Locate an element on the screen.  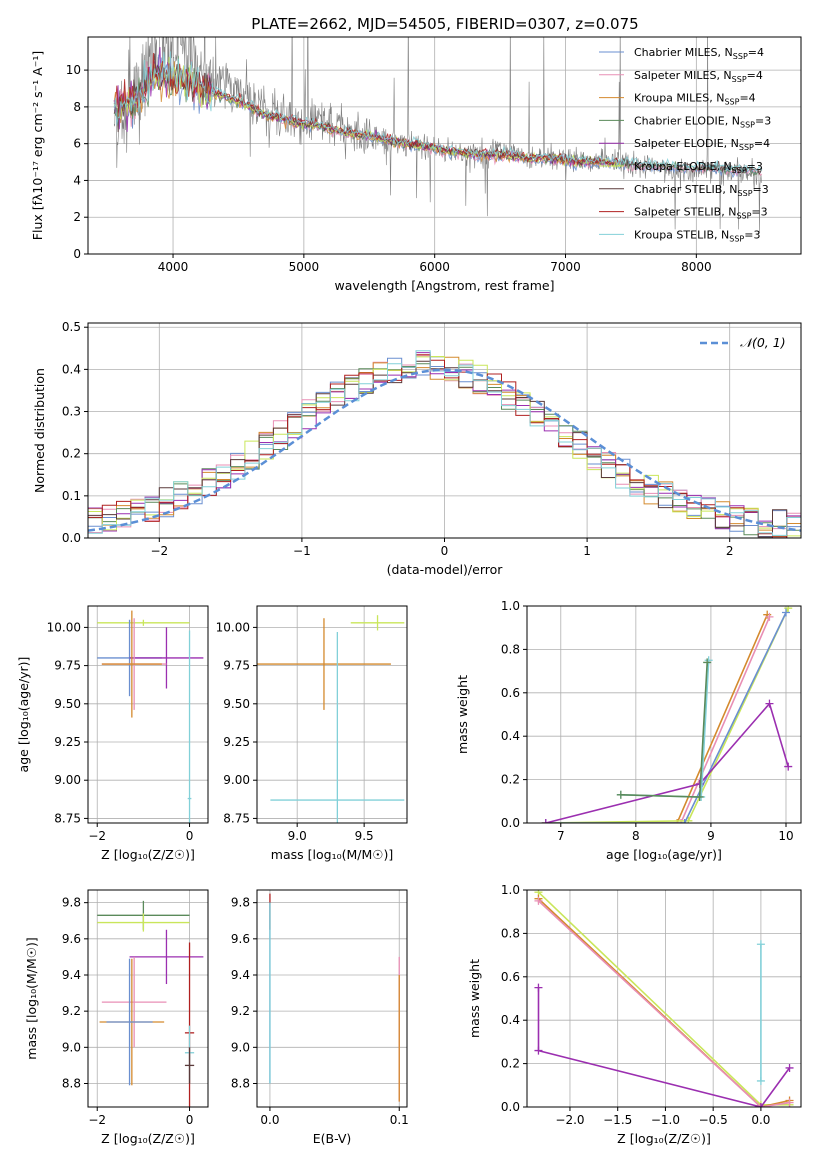
y-tick-label: 9.8 is located at coordinates (71, 903).